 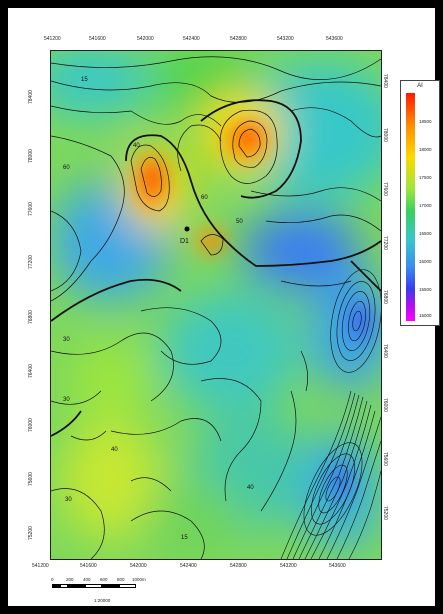 I want to click on y-tick-right: 76400, so click(x=385, y=351).